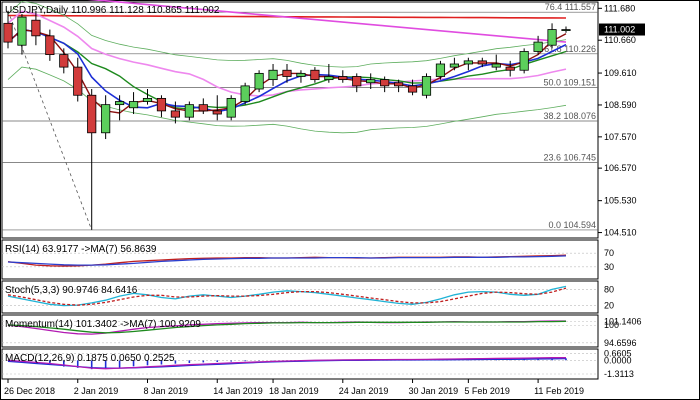 This screenshot has width=700, height=400. What do you see at coordinates (559, 391) in the screenshot?
I see `date-tick-label: 11 Feb 2019` at bounding box center [559, 391].